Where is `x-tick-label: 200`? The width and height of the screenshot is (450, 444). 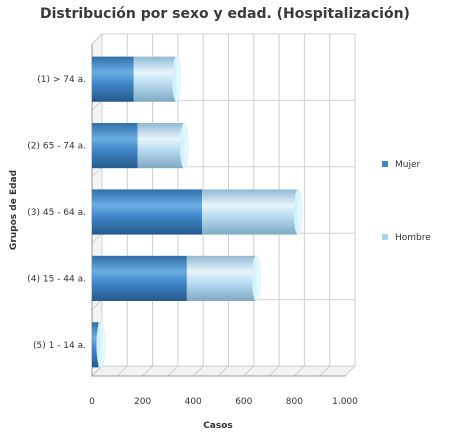
x-tick-label: 200 is located at coordinates (142, 402).